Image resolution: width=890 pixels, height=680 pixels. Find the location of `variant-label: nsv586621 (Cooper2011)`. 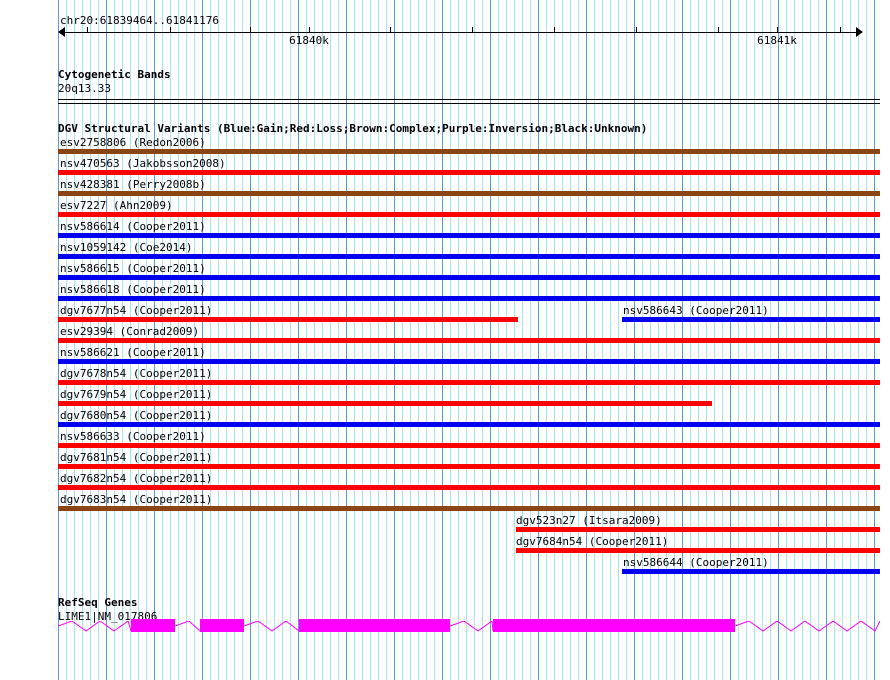

variant-label: nsv586621 (Cooper2011) is located at coordinates (133, 352).